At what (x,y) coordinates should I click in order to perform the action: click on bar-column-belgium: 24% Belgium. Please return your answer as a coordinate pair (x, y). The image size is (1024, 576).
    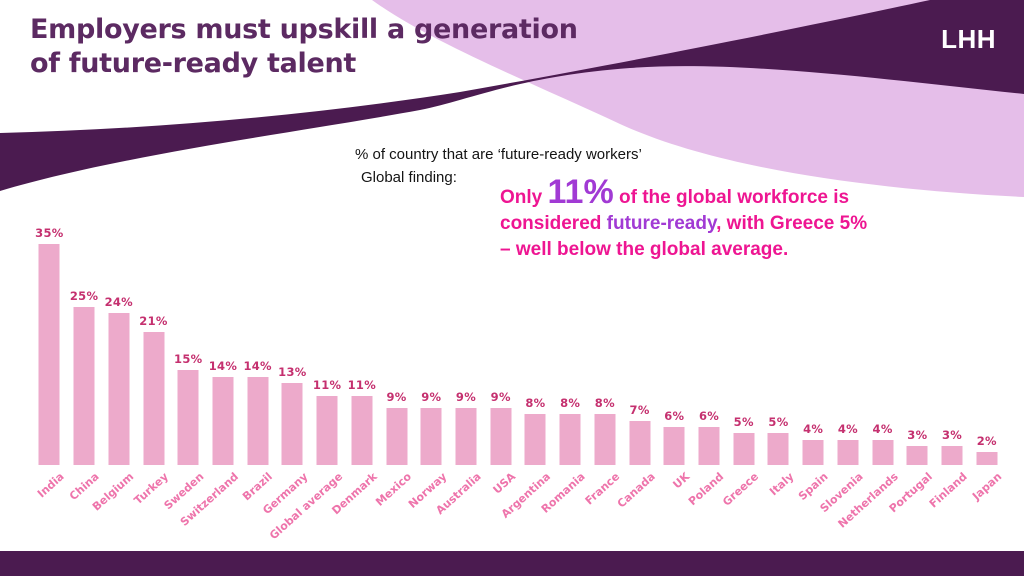
    Looking at the image, I should click on (113, 380).